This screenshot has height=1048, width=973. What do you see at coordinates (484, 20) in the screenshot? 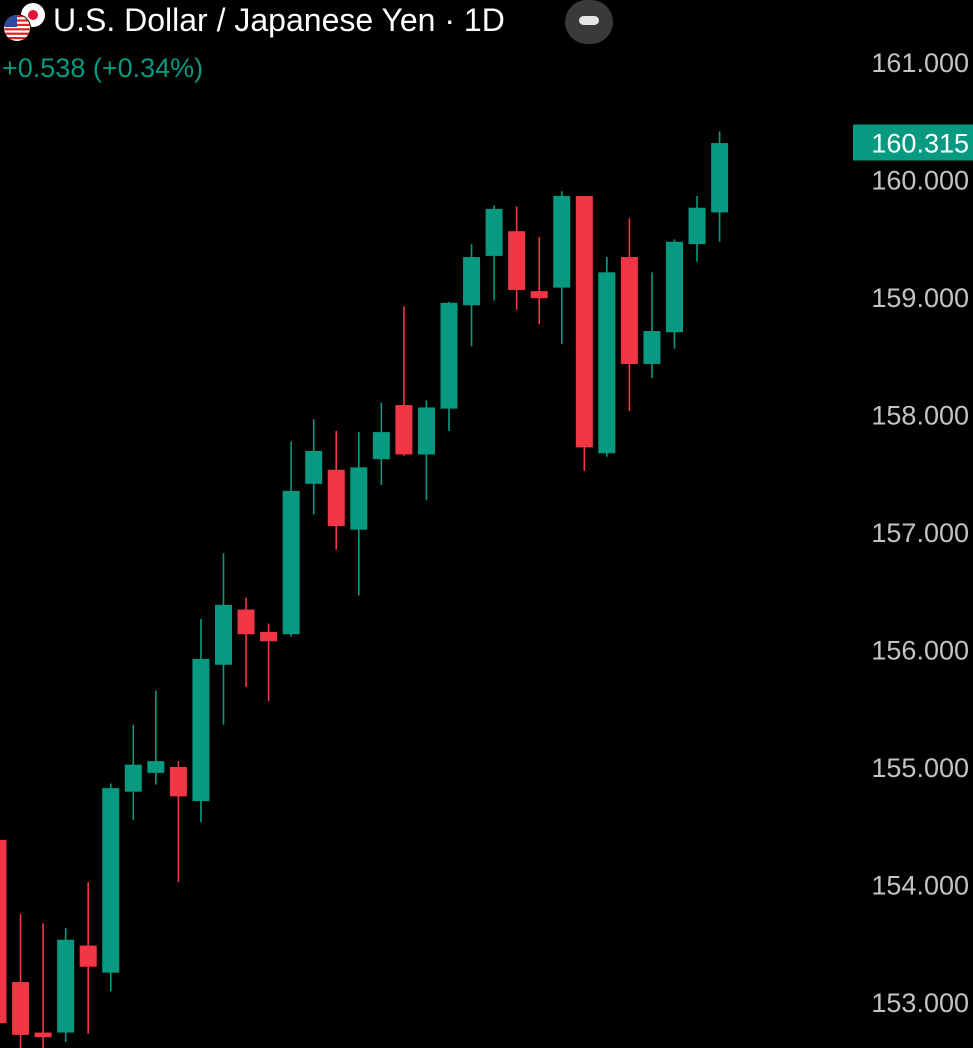
I see `interval-label: 1D` at bounding box center [484, 20].